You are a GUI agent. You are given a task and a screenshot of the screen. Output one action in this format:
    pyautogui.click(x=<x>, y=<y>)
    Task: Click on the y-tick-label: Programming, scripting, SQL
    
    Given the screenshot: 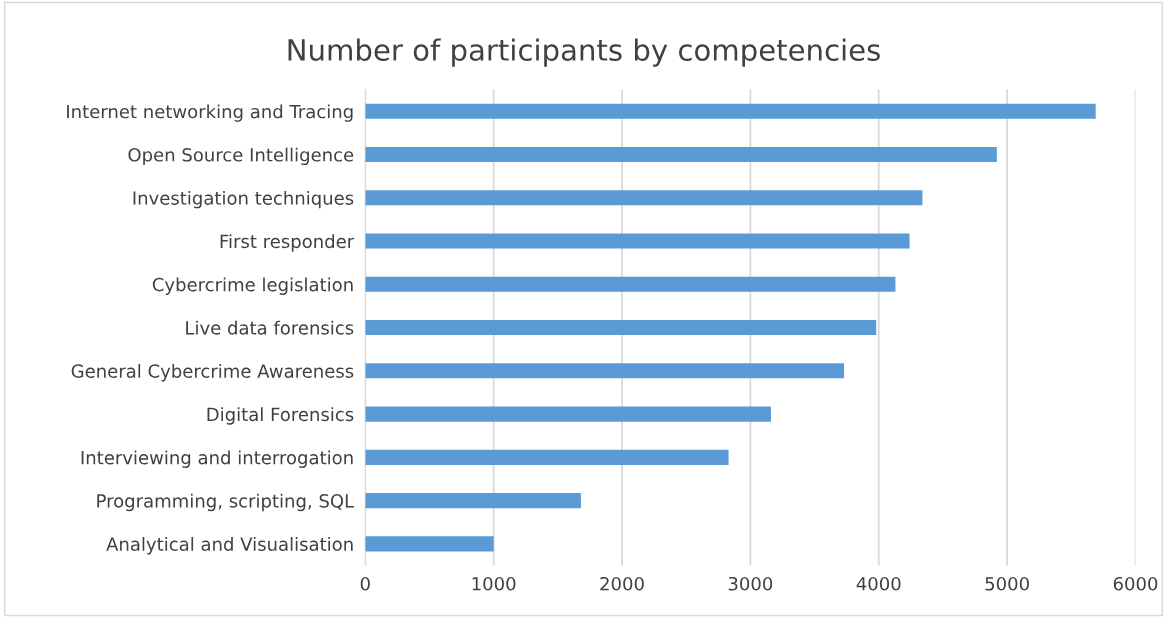 What is the action you would take?
    pyautogui.click(x=226, y=502)
    